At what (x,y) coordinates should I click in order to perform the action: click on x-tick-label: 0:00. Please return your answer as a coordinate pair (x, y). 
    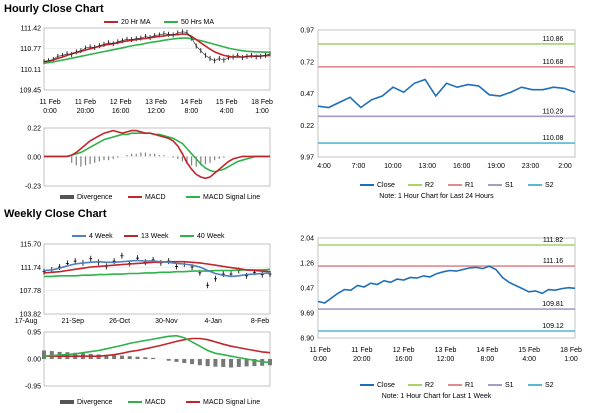
    Looking at the image, I should click on (320, 359).